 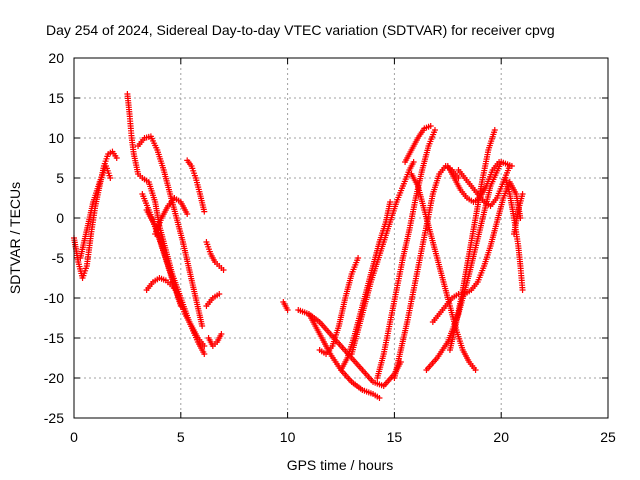 What do you see at coordinates (340, 465) in the screenshot?
I see `x-axis-label: GPS time / hours` at bounding box center [340, 465].